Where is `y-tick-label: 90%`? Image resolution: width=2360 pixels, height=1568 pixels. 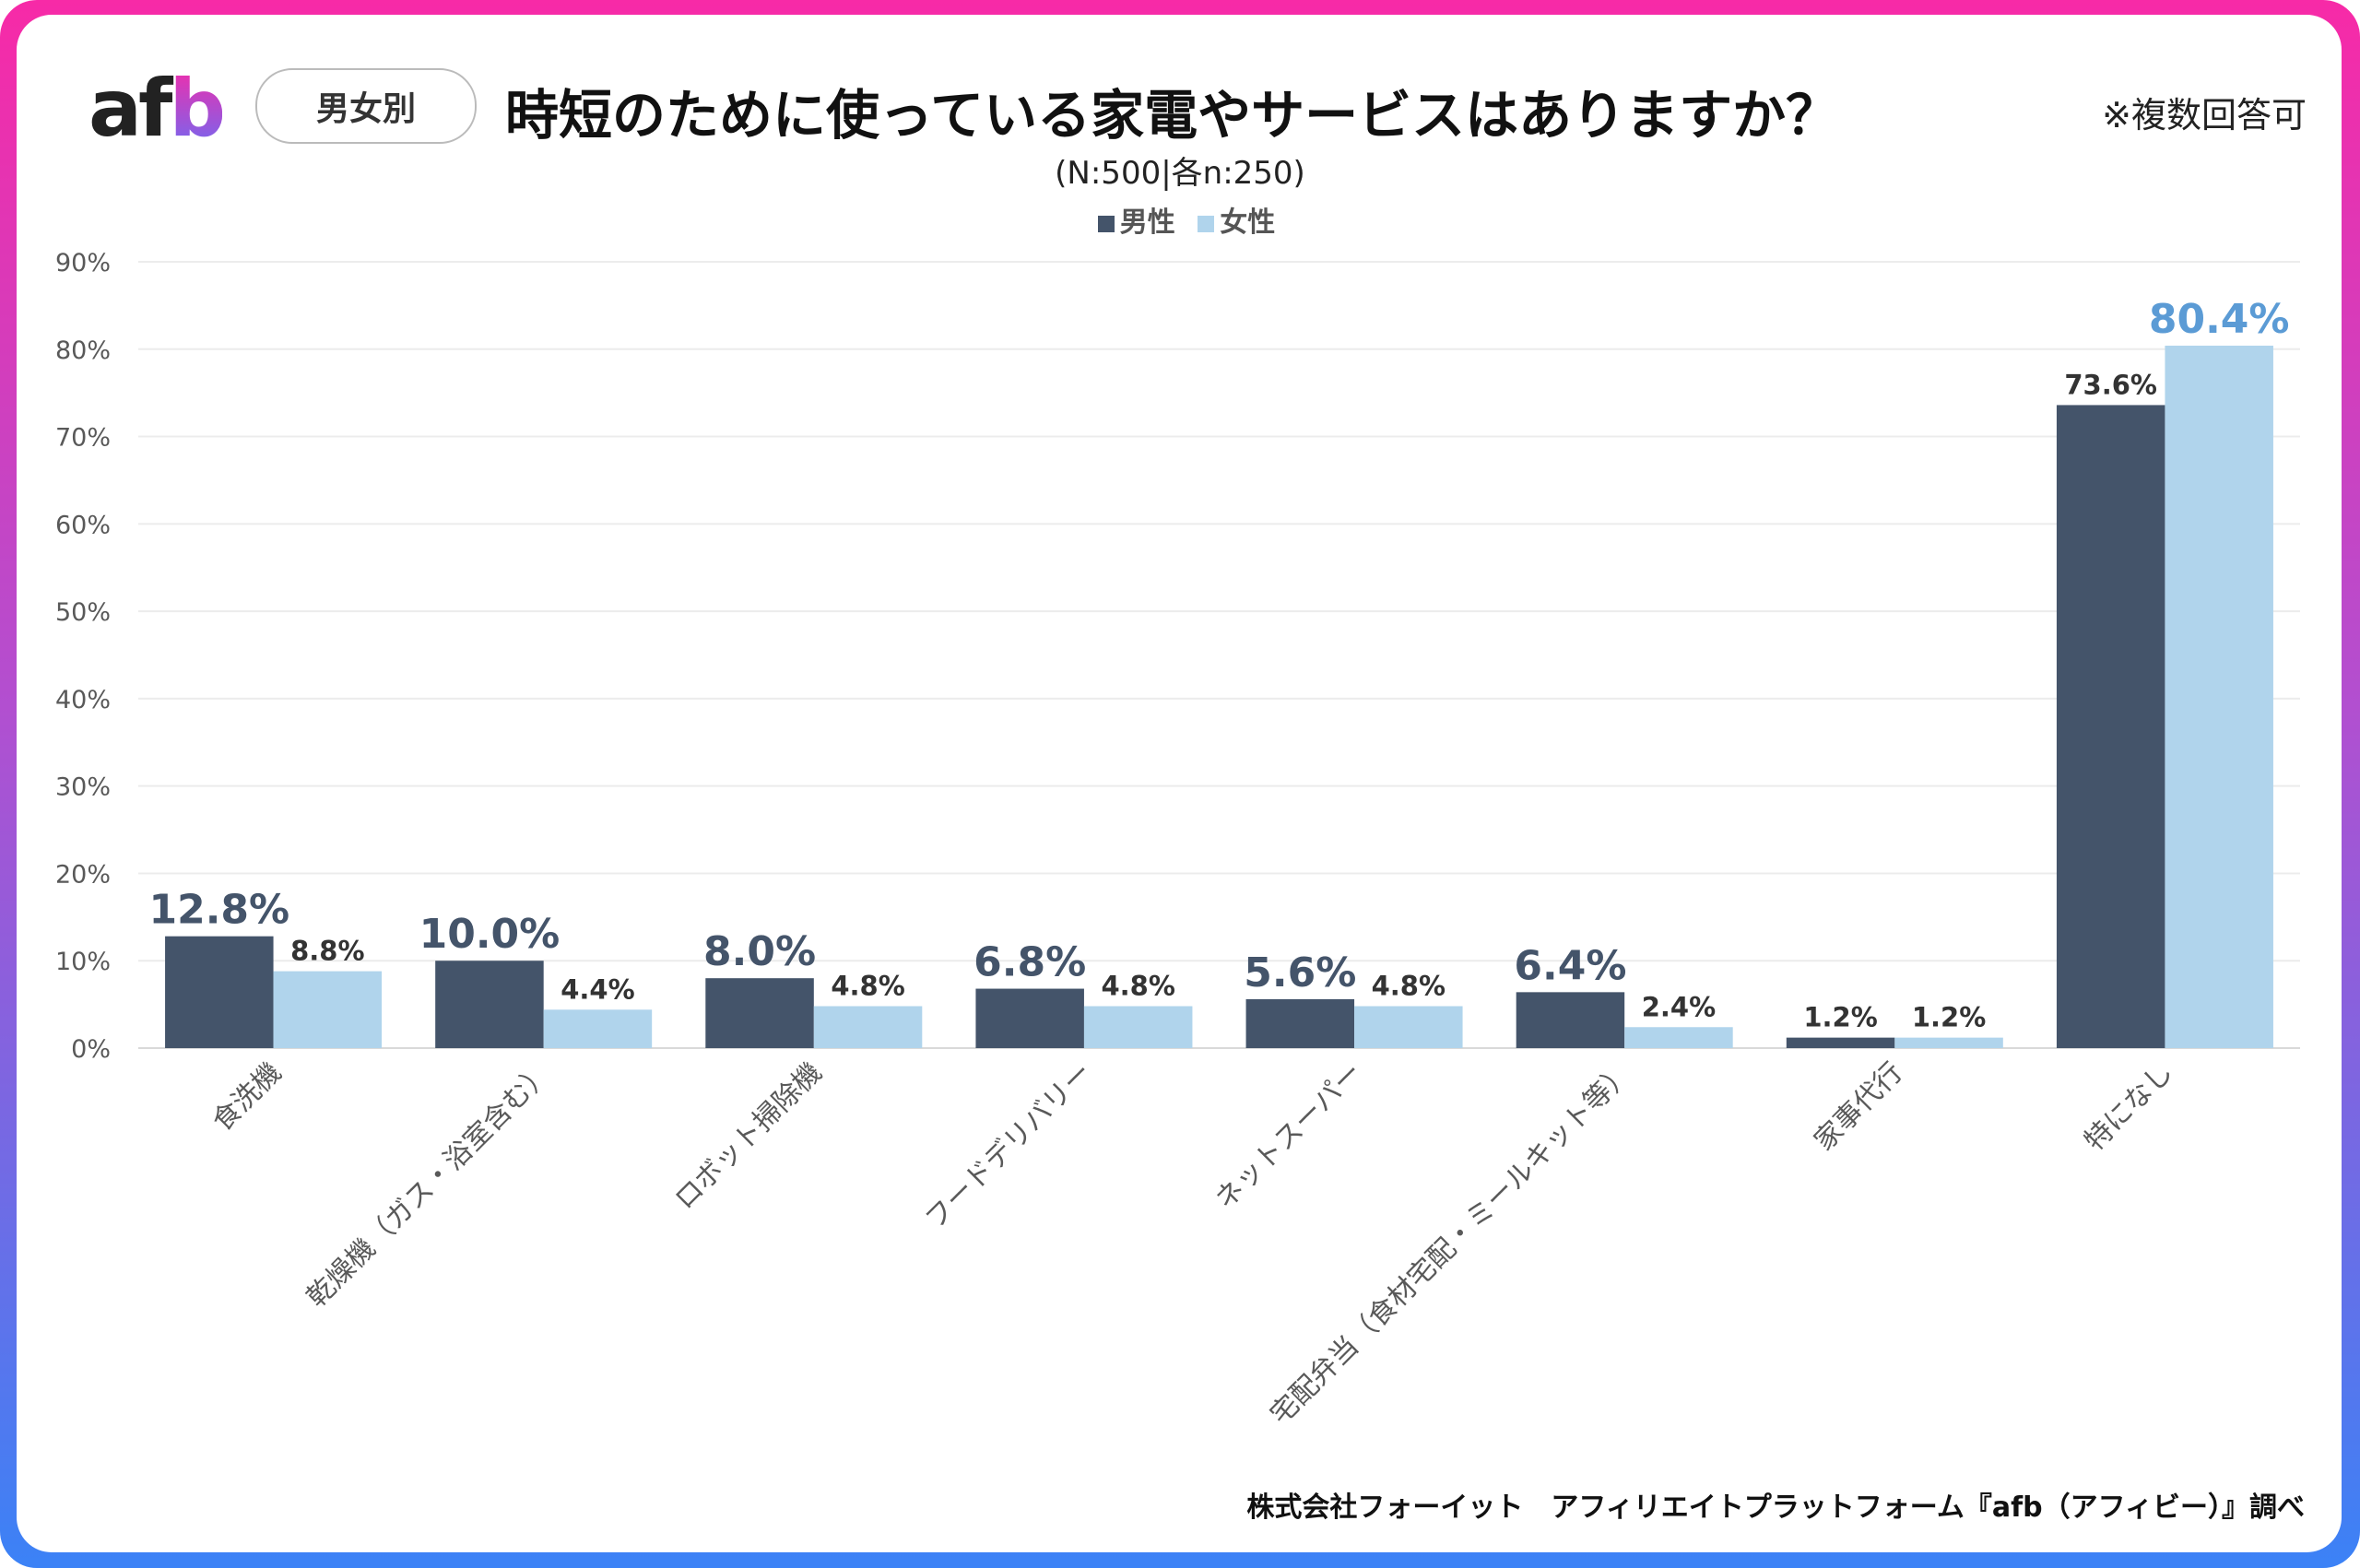
y-tick-label: 90% is located at coordinates (83, 263).